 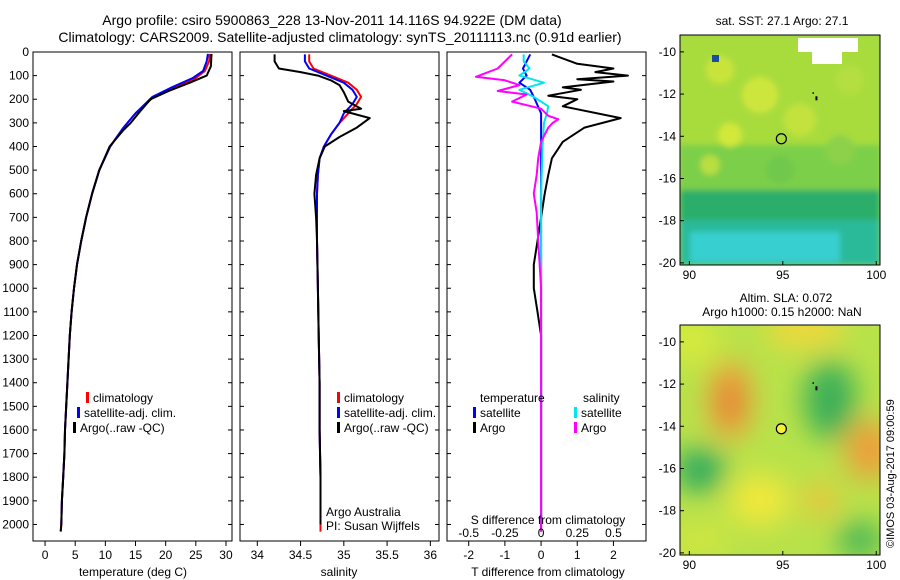 What do you see at coordinates (876, 275) in the screenshot?
I see `map-x-tick-label: 100` at bounding box center [876, 275].